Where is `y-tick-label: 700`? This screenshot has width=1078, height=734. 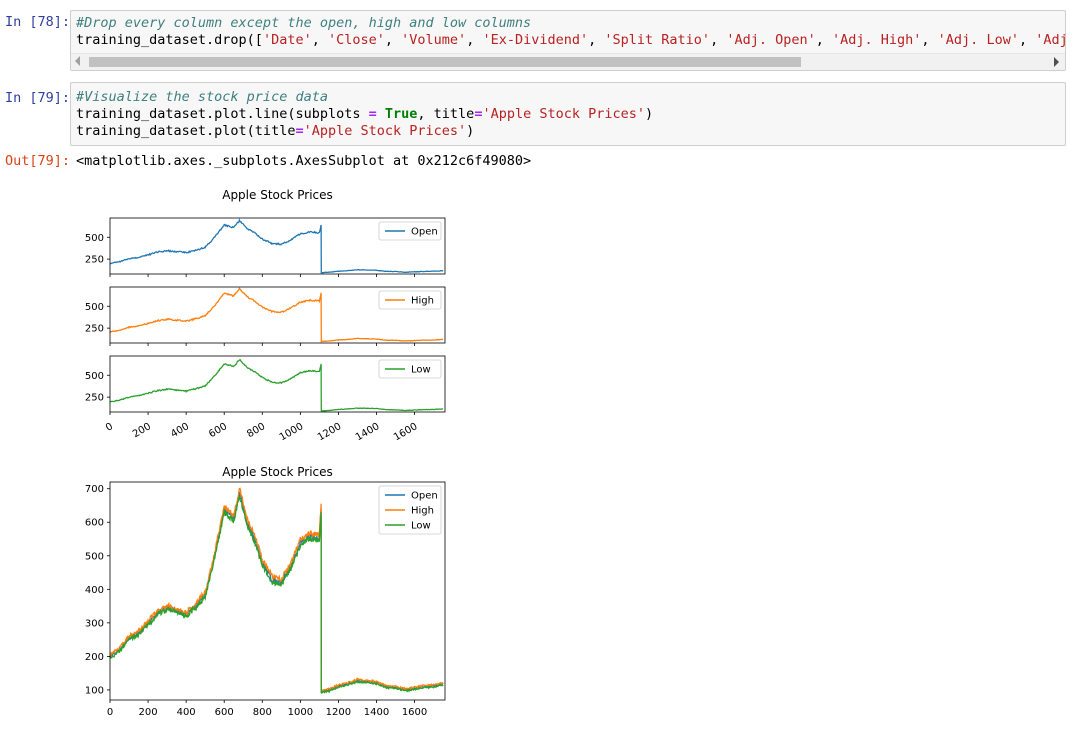
y-tick-label: 700 is located at coordinates (94, 489).